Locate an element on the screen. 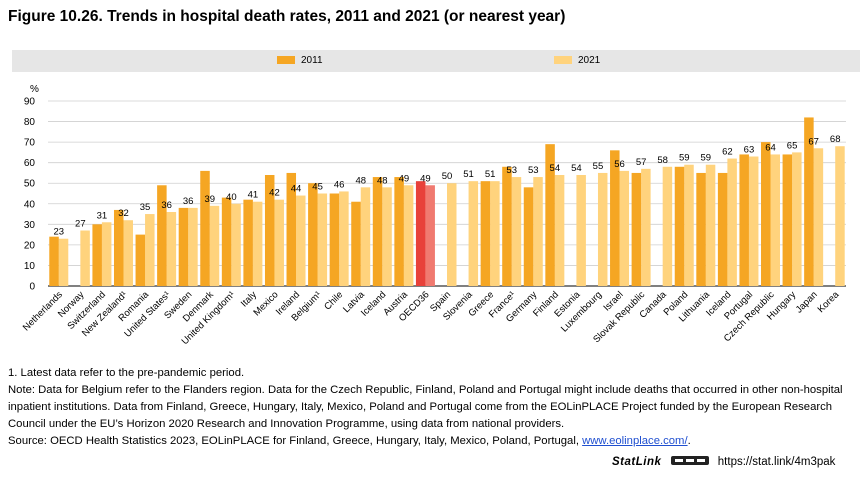 The width and height of the screenshot is (867, 482). y-tick-label: 10 is located at coordinates (30, 266).